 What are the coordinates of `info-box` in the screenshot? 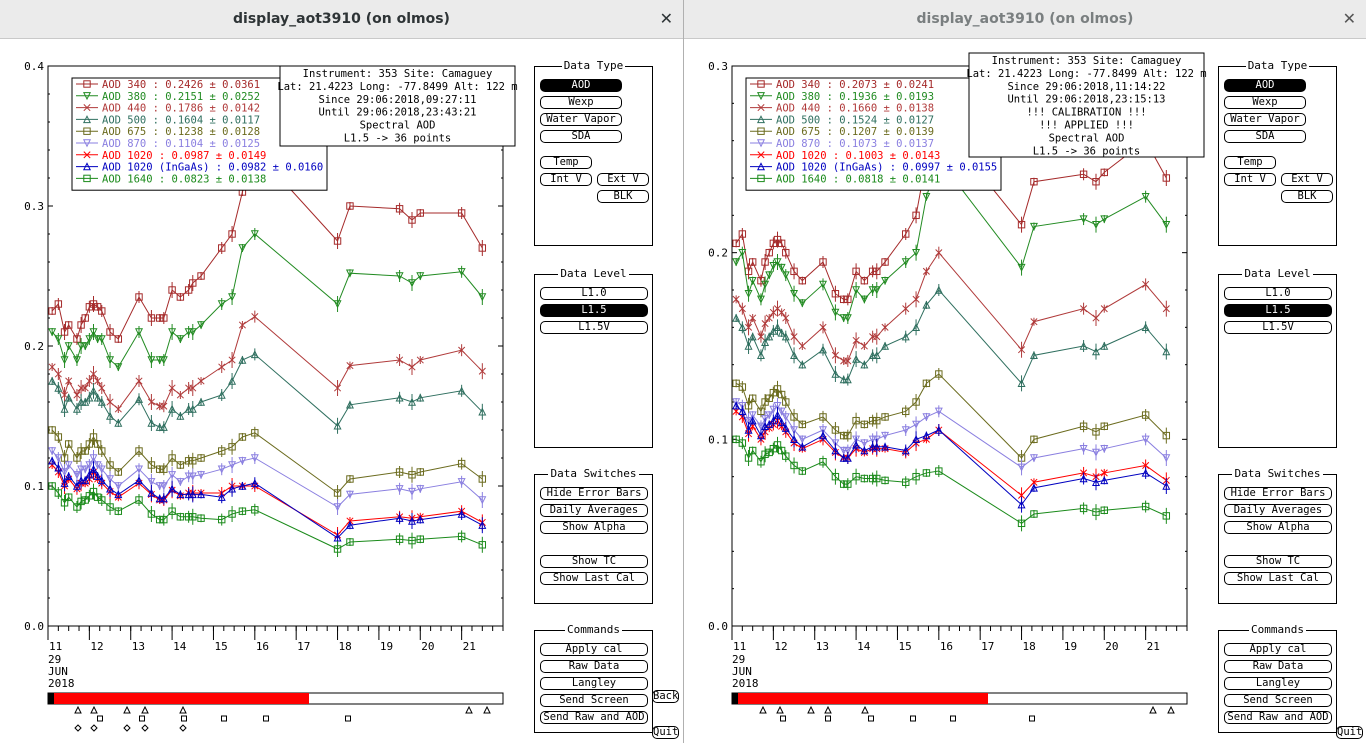 It's located at (397, 106).